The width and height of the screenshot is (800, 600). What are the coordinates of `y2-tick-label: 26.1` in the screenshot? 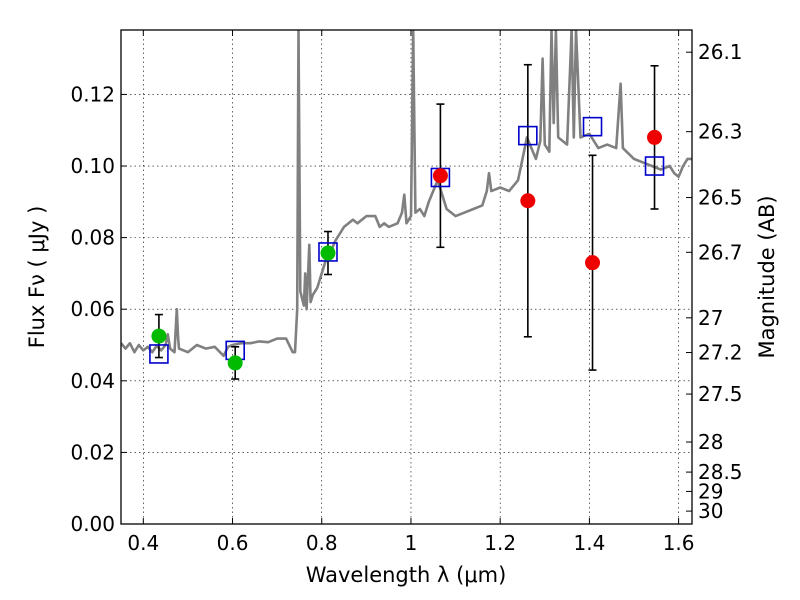 It's located at (720, 52).